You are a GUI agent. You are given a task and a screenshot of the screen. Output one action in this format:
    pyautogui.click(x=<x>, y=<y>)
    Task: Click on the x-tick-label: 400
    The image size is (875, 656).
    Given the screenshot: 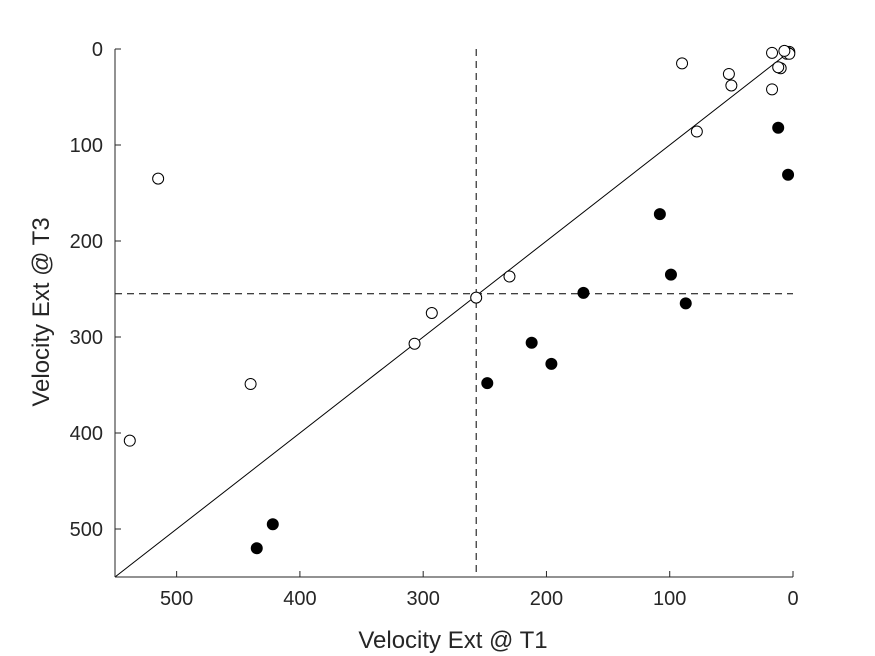 What is the action you would take?
    pyautogui.click(x=299, y=599)
    